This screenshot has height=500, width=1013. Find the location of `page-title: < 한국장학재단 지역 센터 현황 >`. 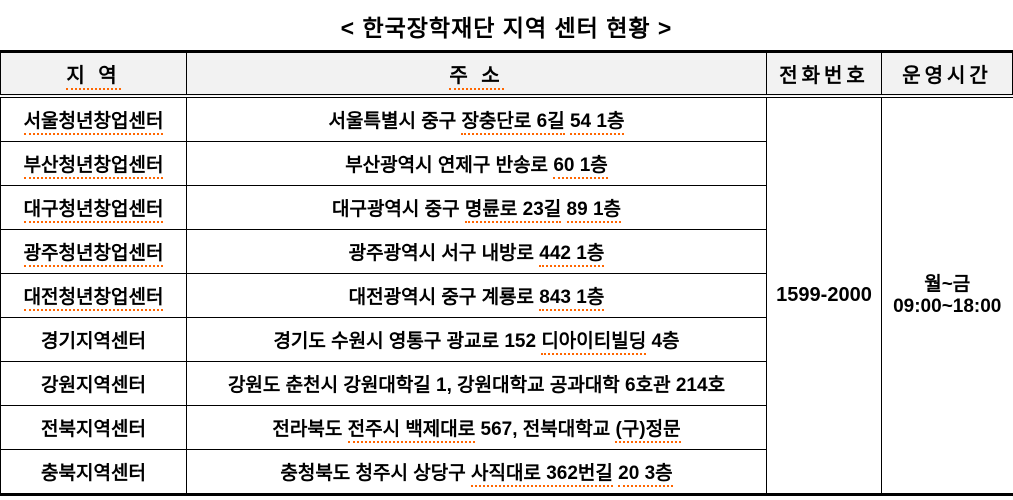

page-title: < 한국장학재단 지역 센터 현황 > is located at coordinates (506, 28).